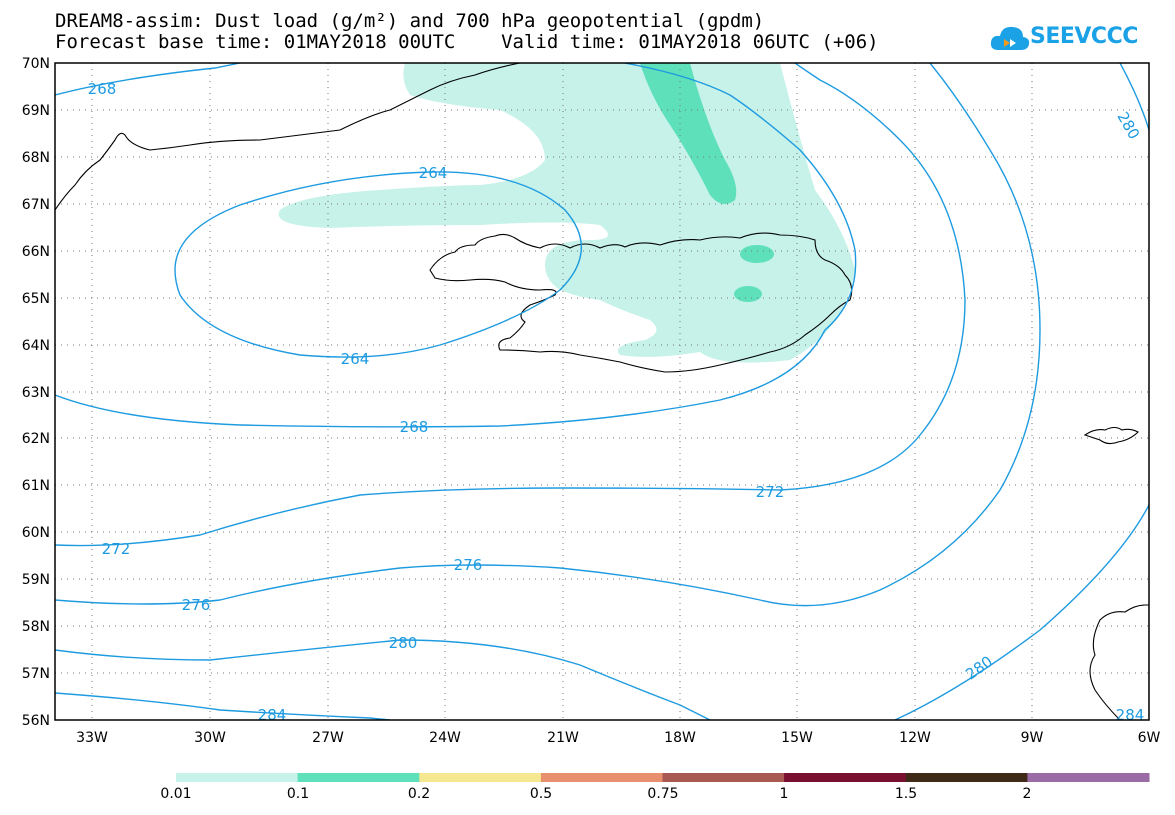 This screenshot has width=1175, height=815. I want to click on lon-label: 9W, so click(1032, 738).